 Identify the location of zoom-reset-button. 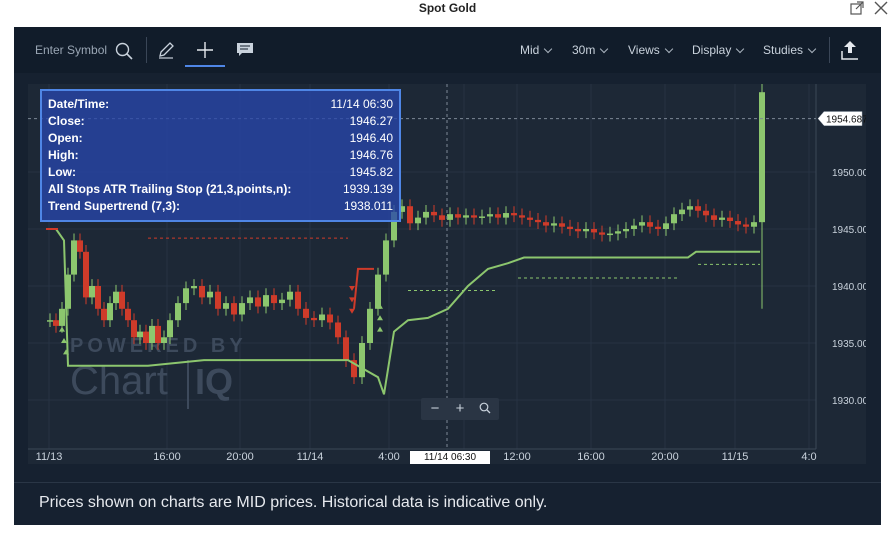
(485, 409).